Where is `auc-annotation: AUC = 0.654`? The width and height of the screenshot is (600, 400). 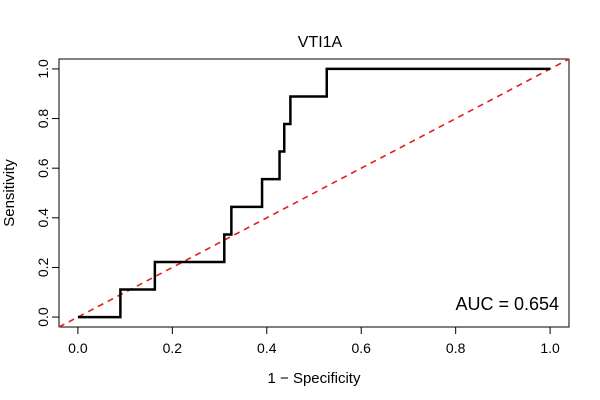
auc-annotation: AUC = 0.654 is located at coordinates (507, 304).